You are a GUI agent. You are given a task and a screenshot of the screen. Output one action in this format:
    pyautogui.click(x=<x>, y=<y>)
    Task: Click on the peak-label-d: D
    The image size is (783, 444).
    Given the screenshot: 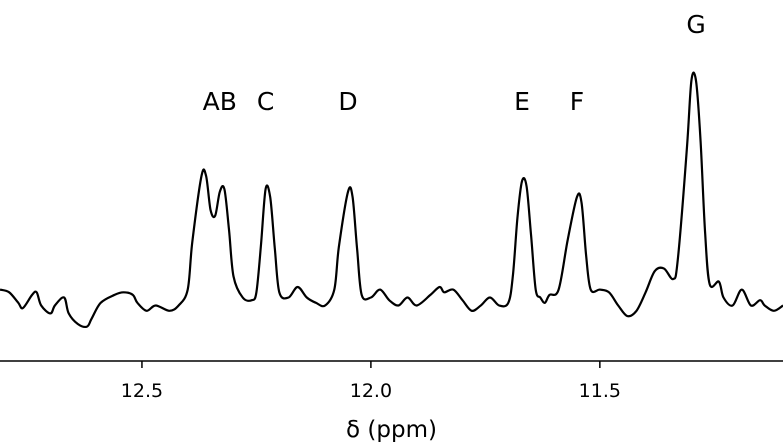 What is the action you would take?
    pyautogui.click(x=347, y=101)
    